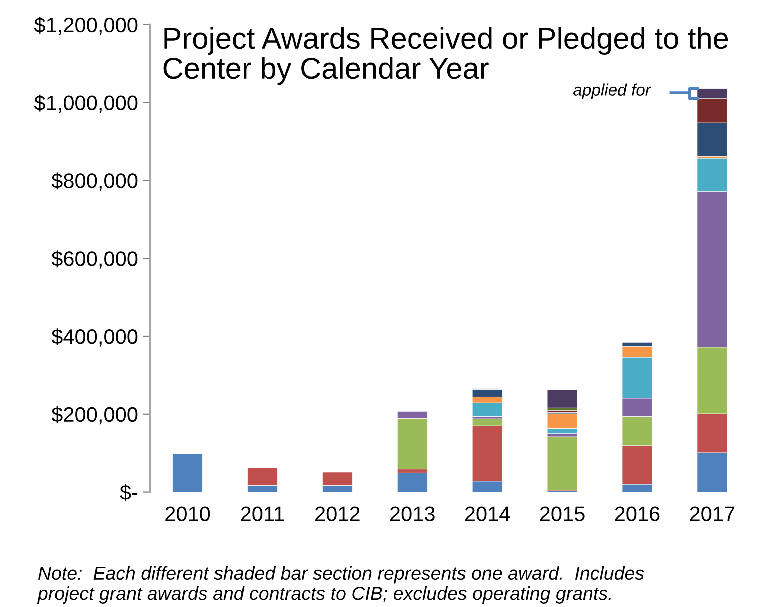 The image size is (759, 607). What do you see at coordinates (86, 103) in the screenshot?
I see `y-tick-label: $1,000,000` at bounding box center [86, 103].